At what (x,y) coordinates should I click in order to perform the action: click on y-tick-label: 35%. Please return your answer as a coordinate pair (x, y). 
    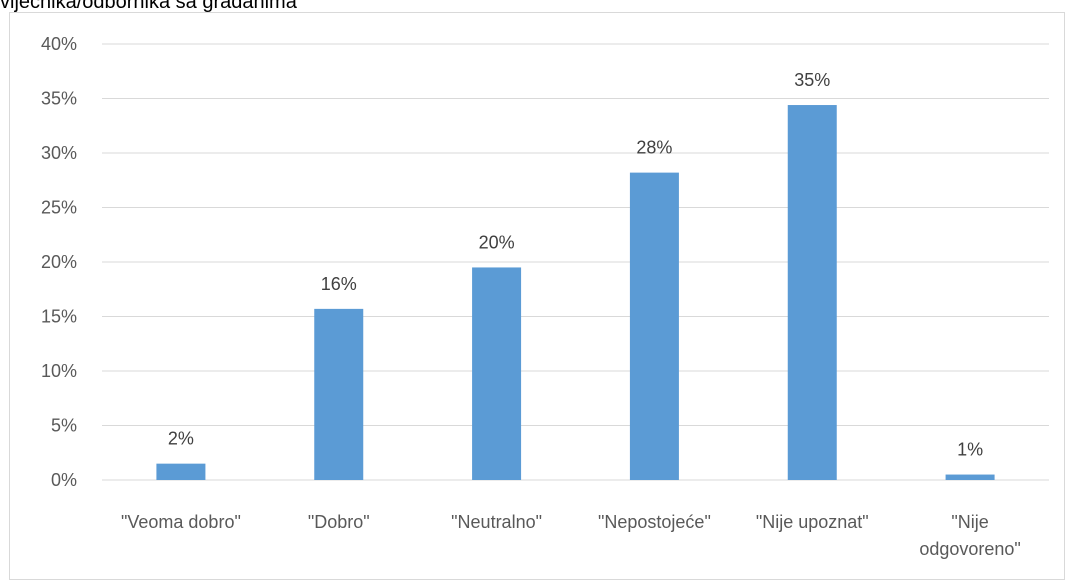
    Looking at the image, I should click on (59, 99).